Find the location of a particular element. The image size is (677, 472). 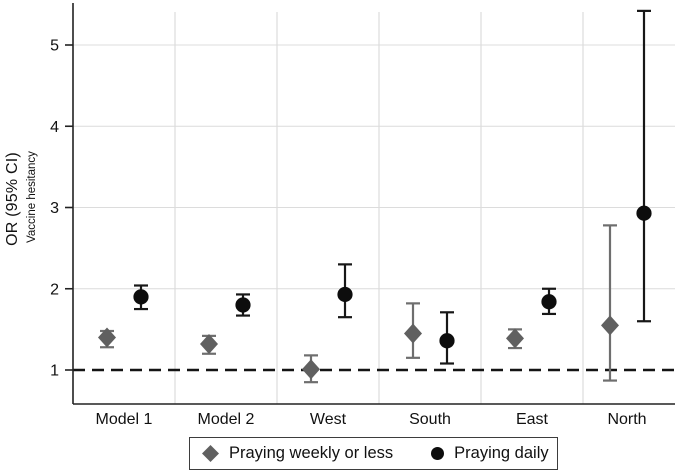

legend-label-praying-daily: Praying daily is located at coordinates (501, 453).